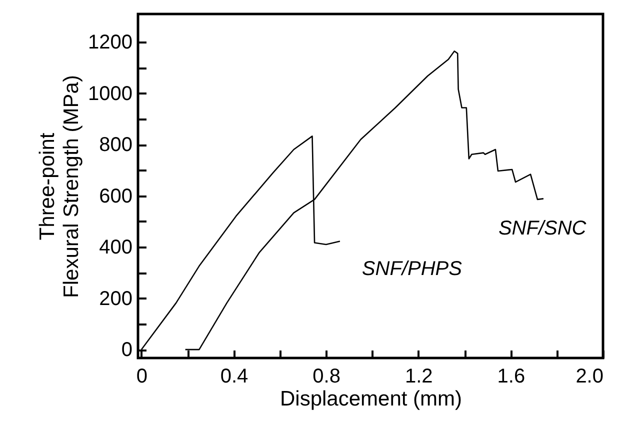 This screenshot has height=425, width=618. I want to click on y-tick-label: 1000, so click(110, 93).